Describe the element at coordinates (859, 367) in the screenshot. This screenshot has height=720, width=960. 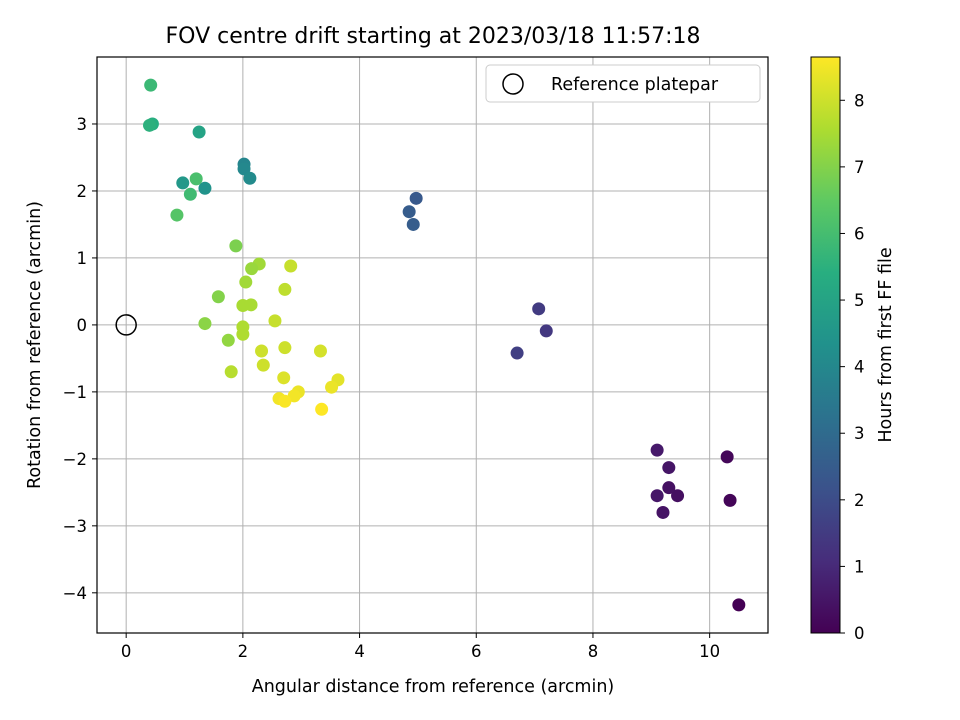
I see `colorbar-tick-label: 4` at that location.